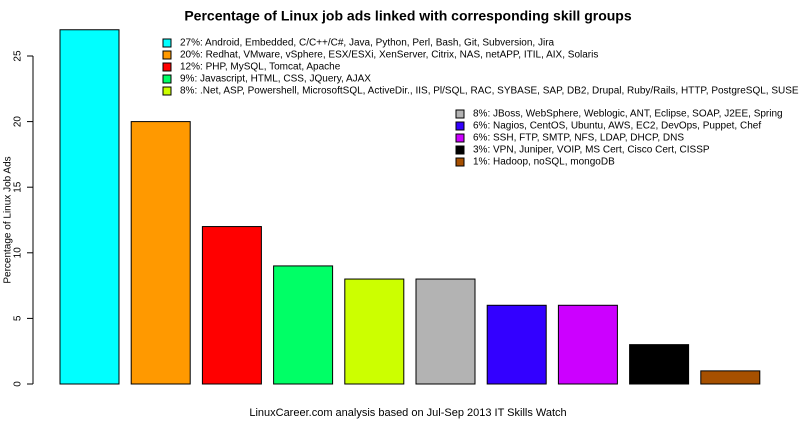 Image resolution: width=800 pixels, height=427 pixels. Describe the element at coordinates (18, 122) in the screenshot. I see `y-tick-label: 20` at that location.